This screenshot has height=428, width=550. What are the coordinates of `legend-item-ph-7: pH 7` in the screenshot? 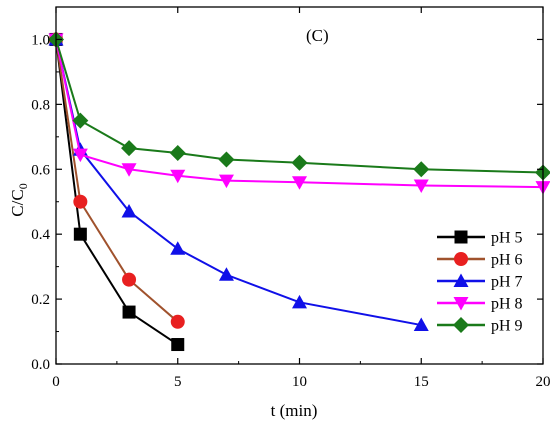 It's located at (480, 282).